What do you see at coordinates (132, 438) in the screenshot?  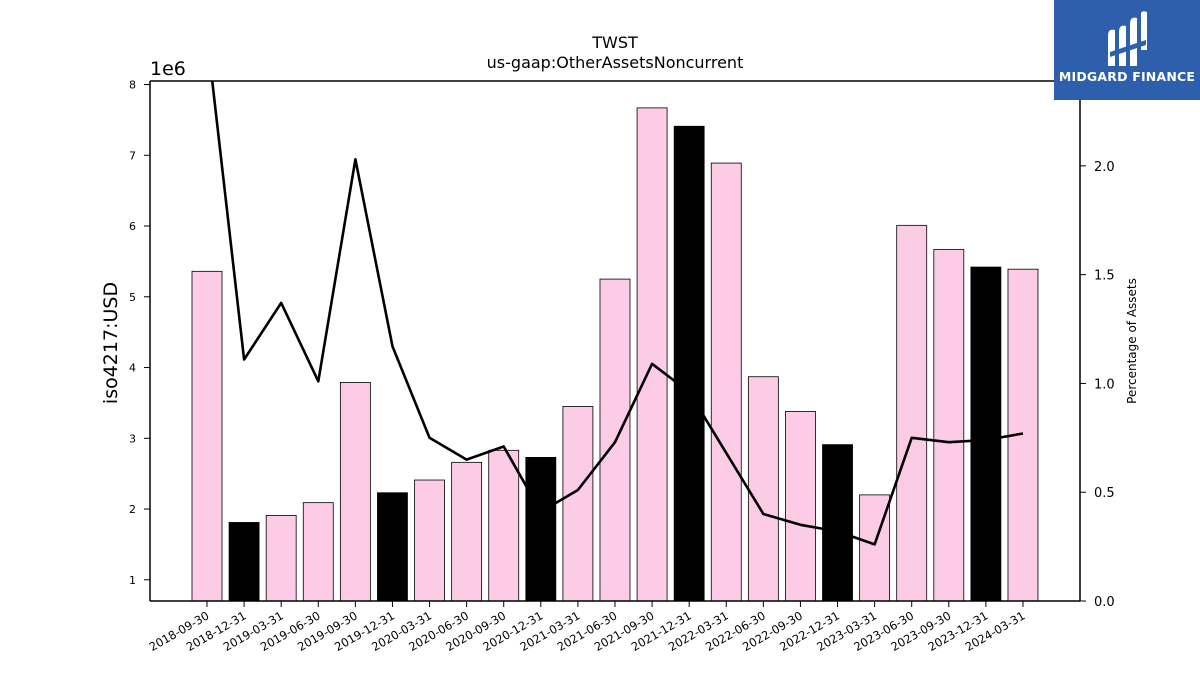 I see `y-tick-label: 3` at bounding box center [132, 438].